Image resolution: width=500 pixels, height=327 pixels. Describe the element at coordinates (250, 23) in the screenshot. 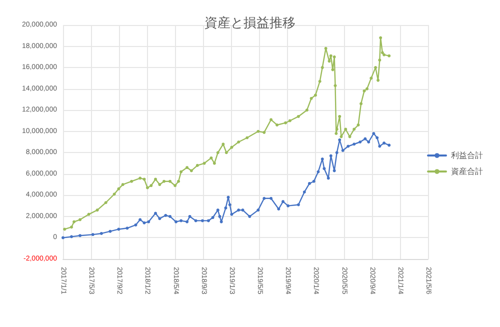

I see `chart-title: 資産と損益推移` at that location.